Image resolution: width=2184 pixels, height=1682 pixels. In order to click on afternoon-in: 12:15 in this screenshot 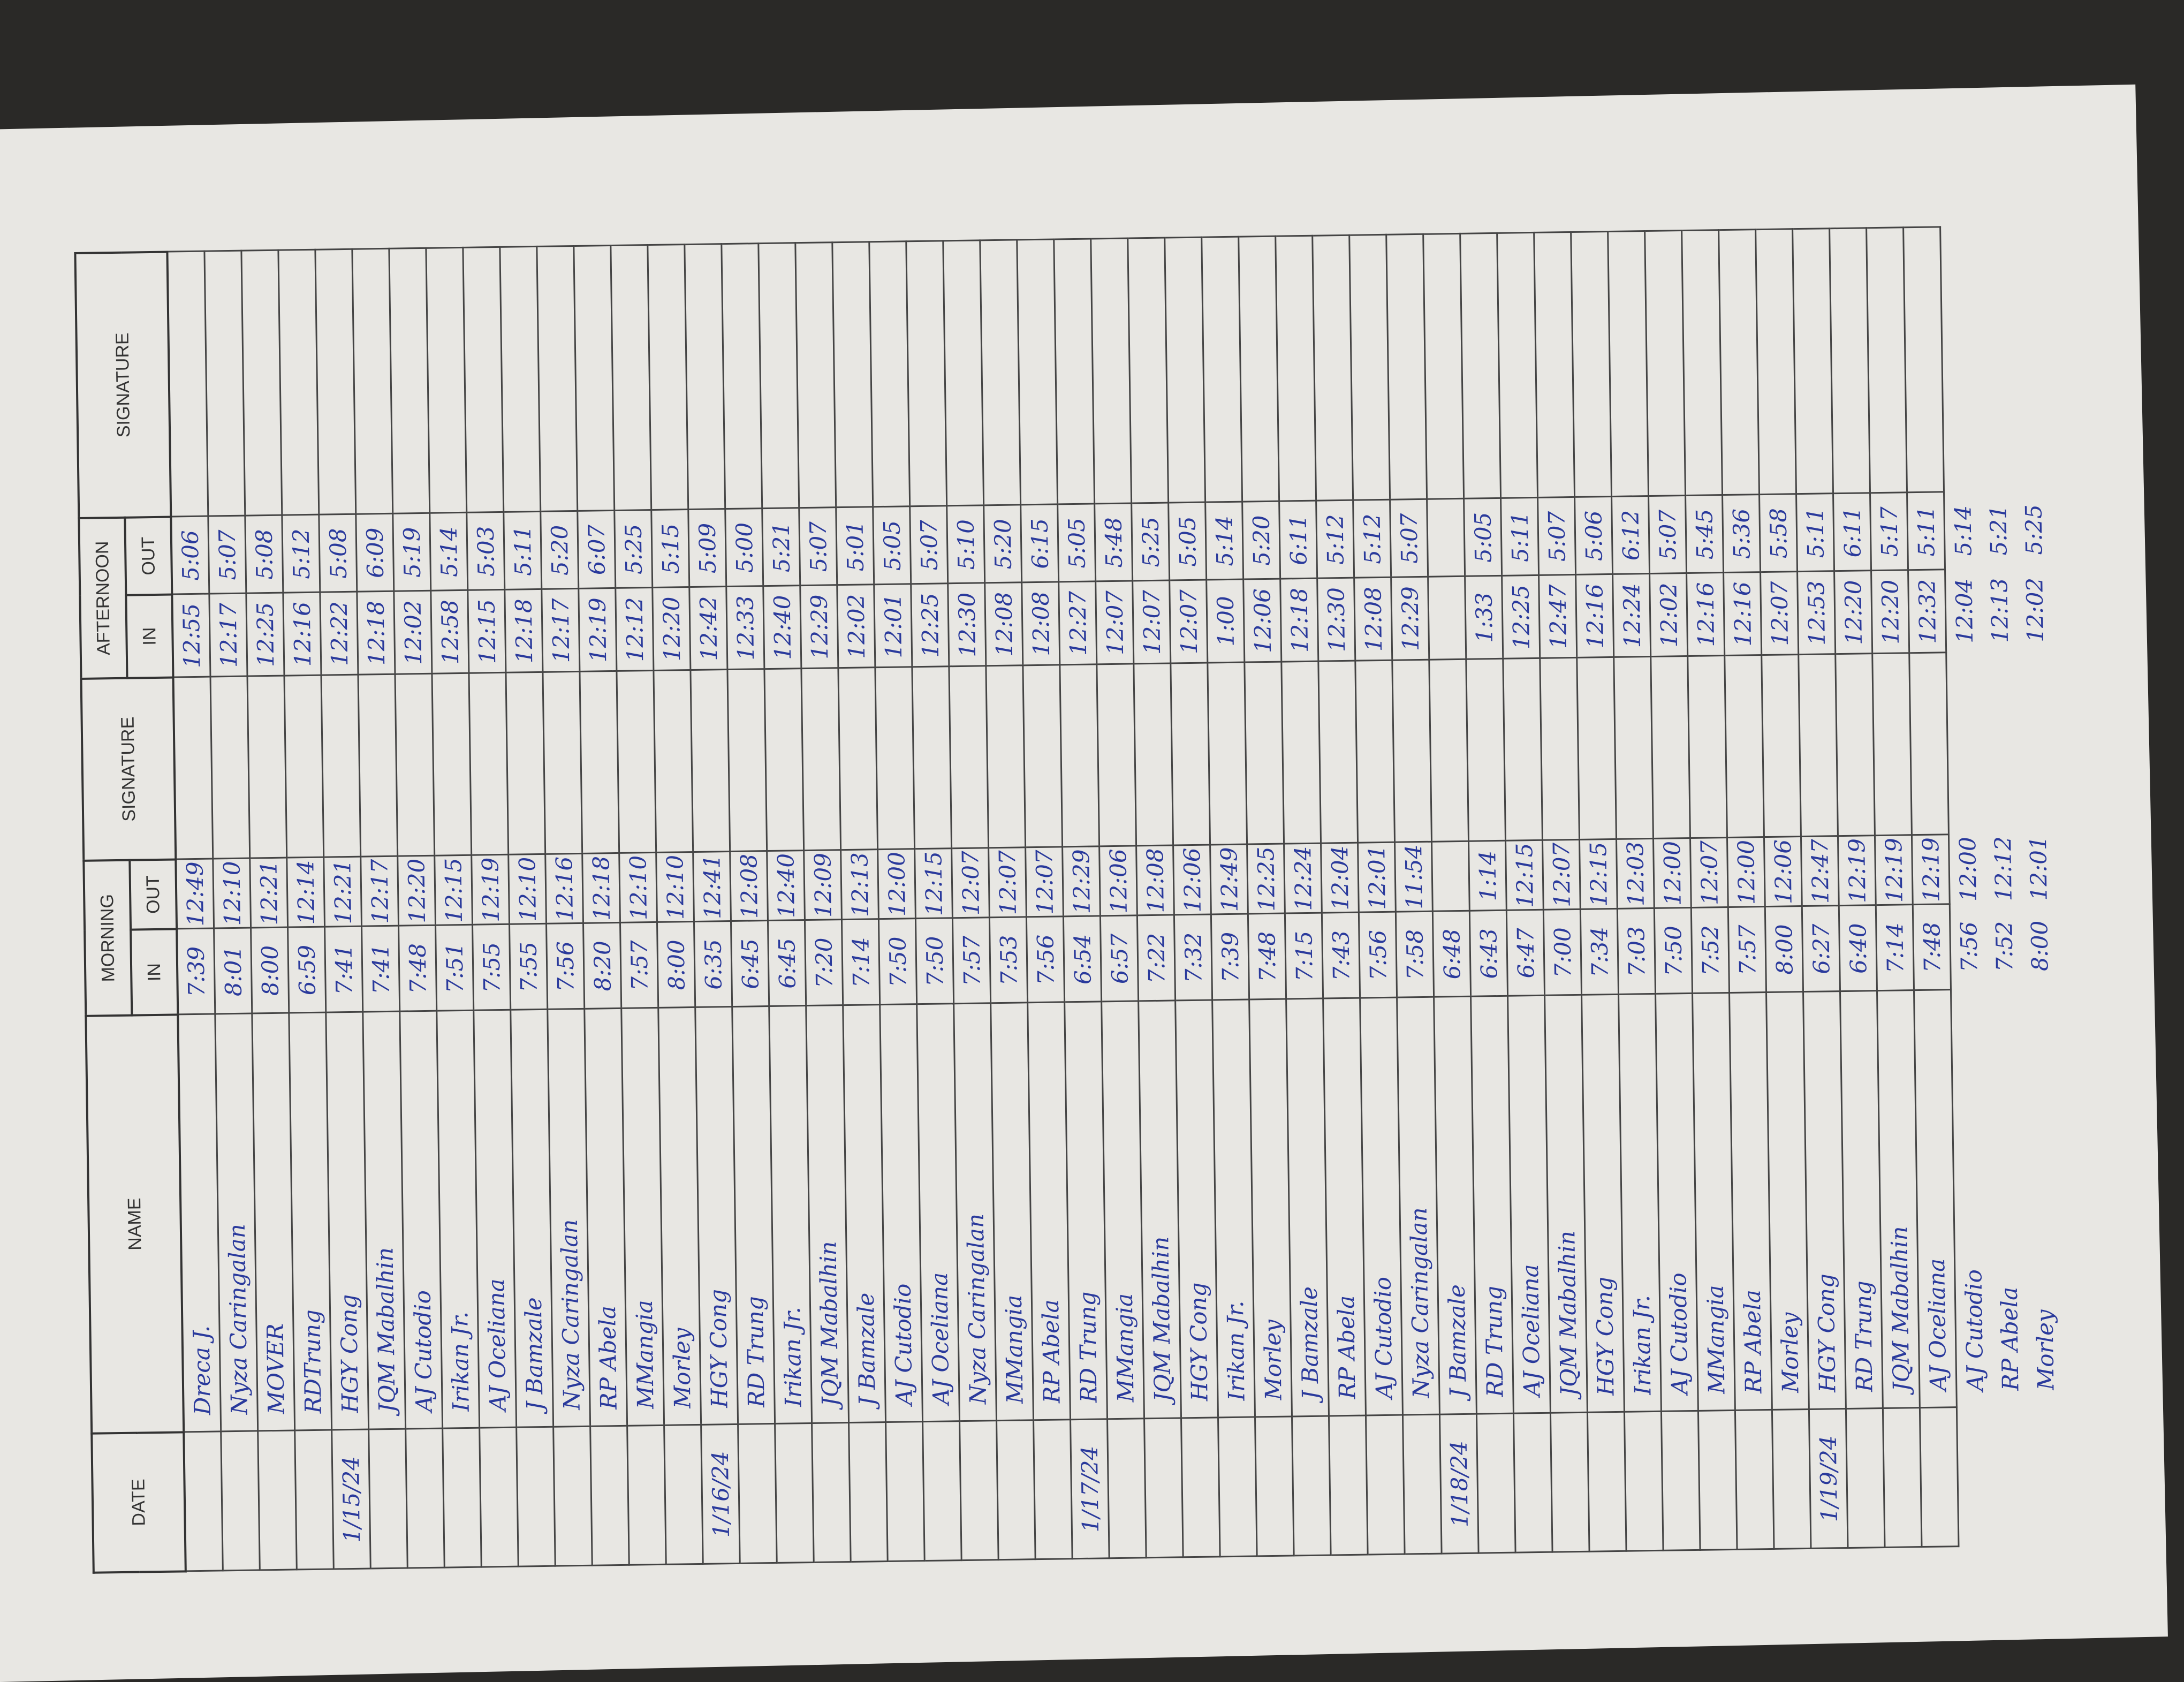, I will do `click(486, 631)`.